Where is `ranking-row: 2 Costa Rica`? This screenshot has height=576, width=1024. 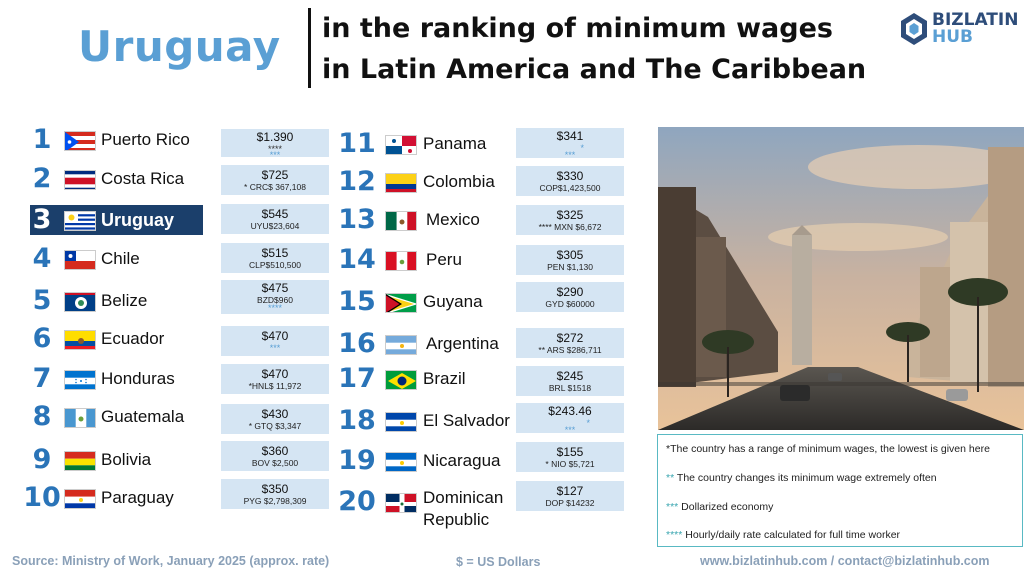
ranking-row: 2 Costa Rica is located at coordinates (112, 179).